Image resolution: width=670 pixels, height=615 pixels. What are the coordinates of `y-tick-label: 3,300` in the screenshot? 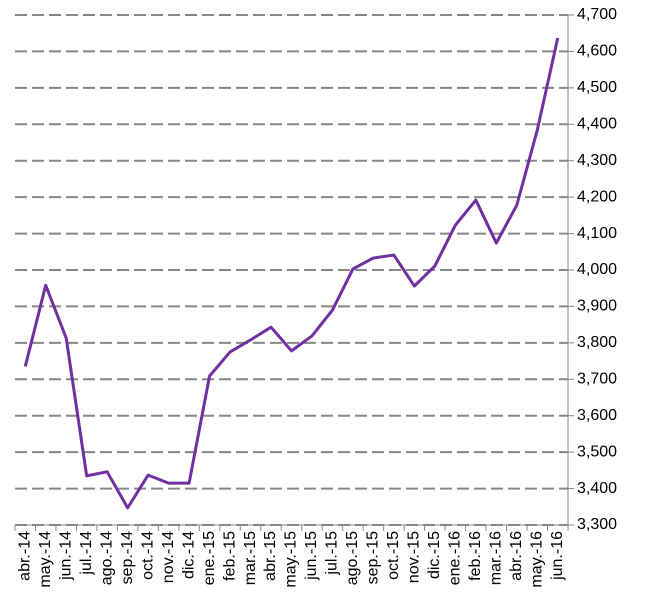 It's located at (597, 524).